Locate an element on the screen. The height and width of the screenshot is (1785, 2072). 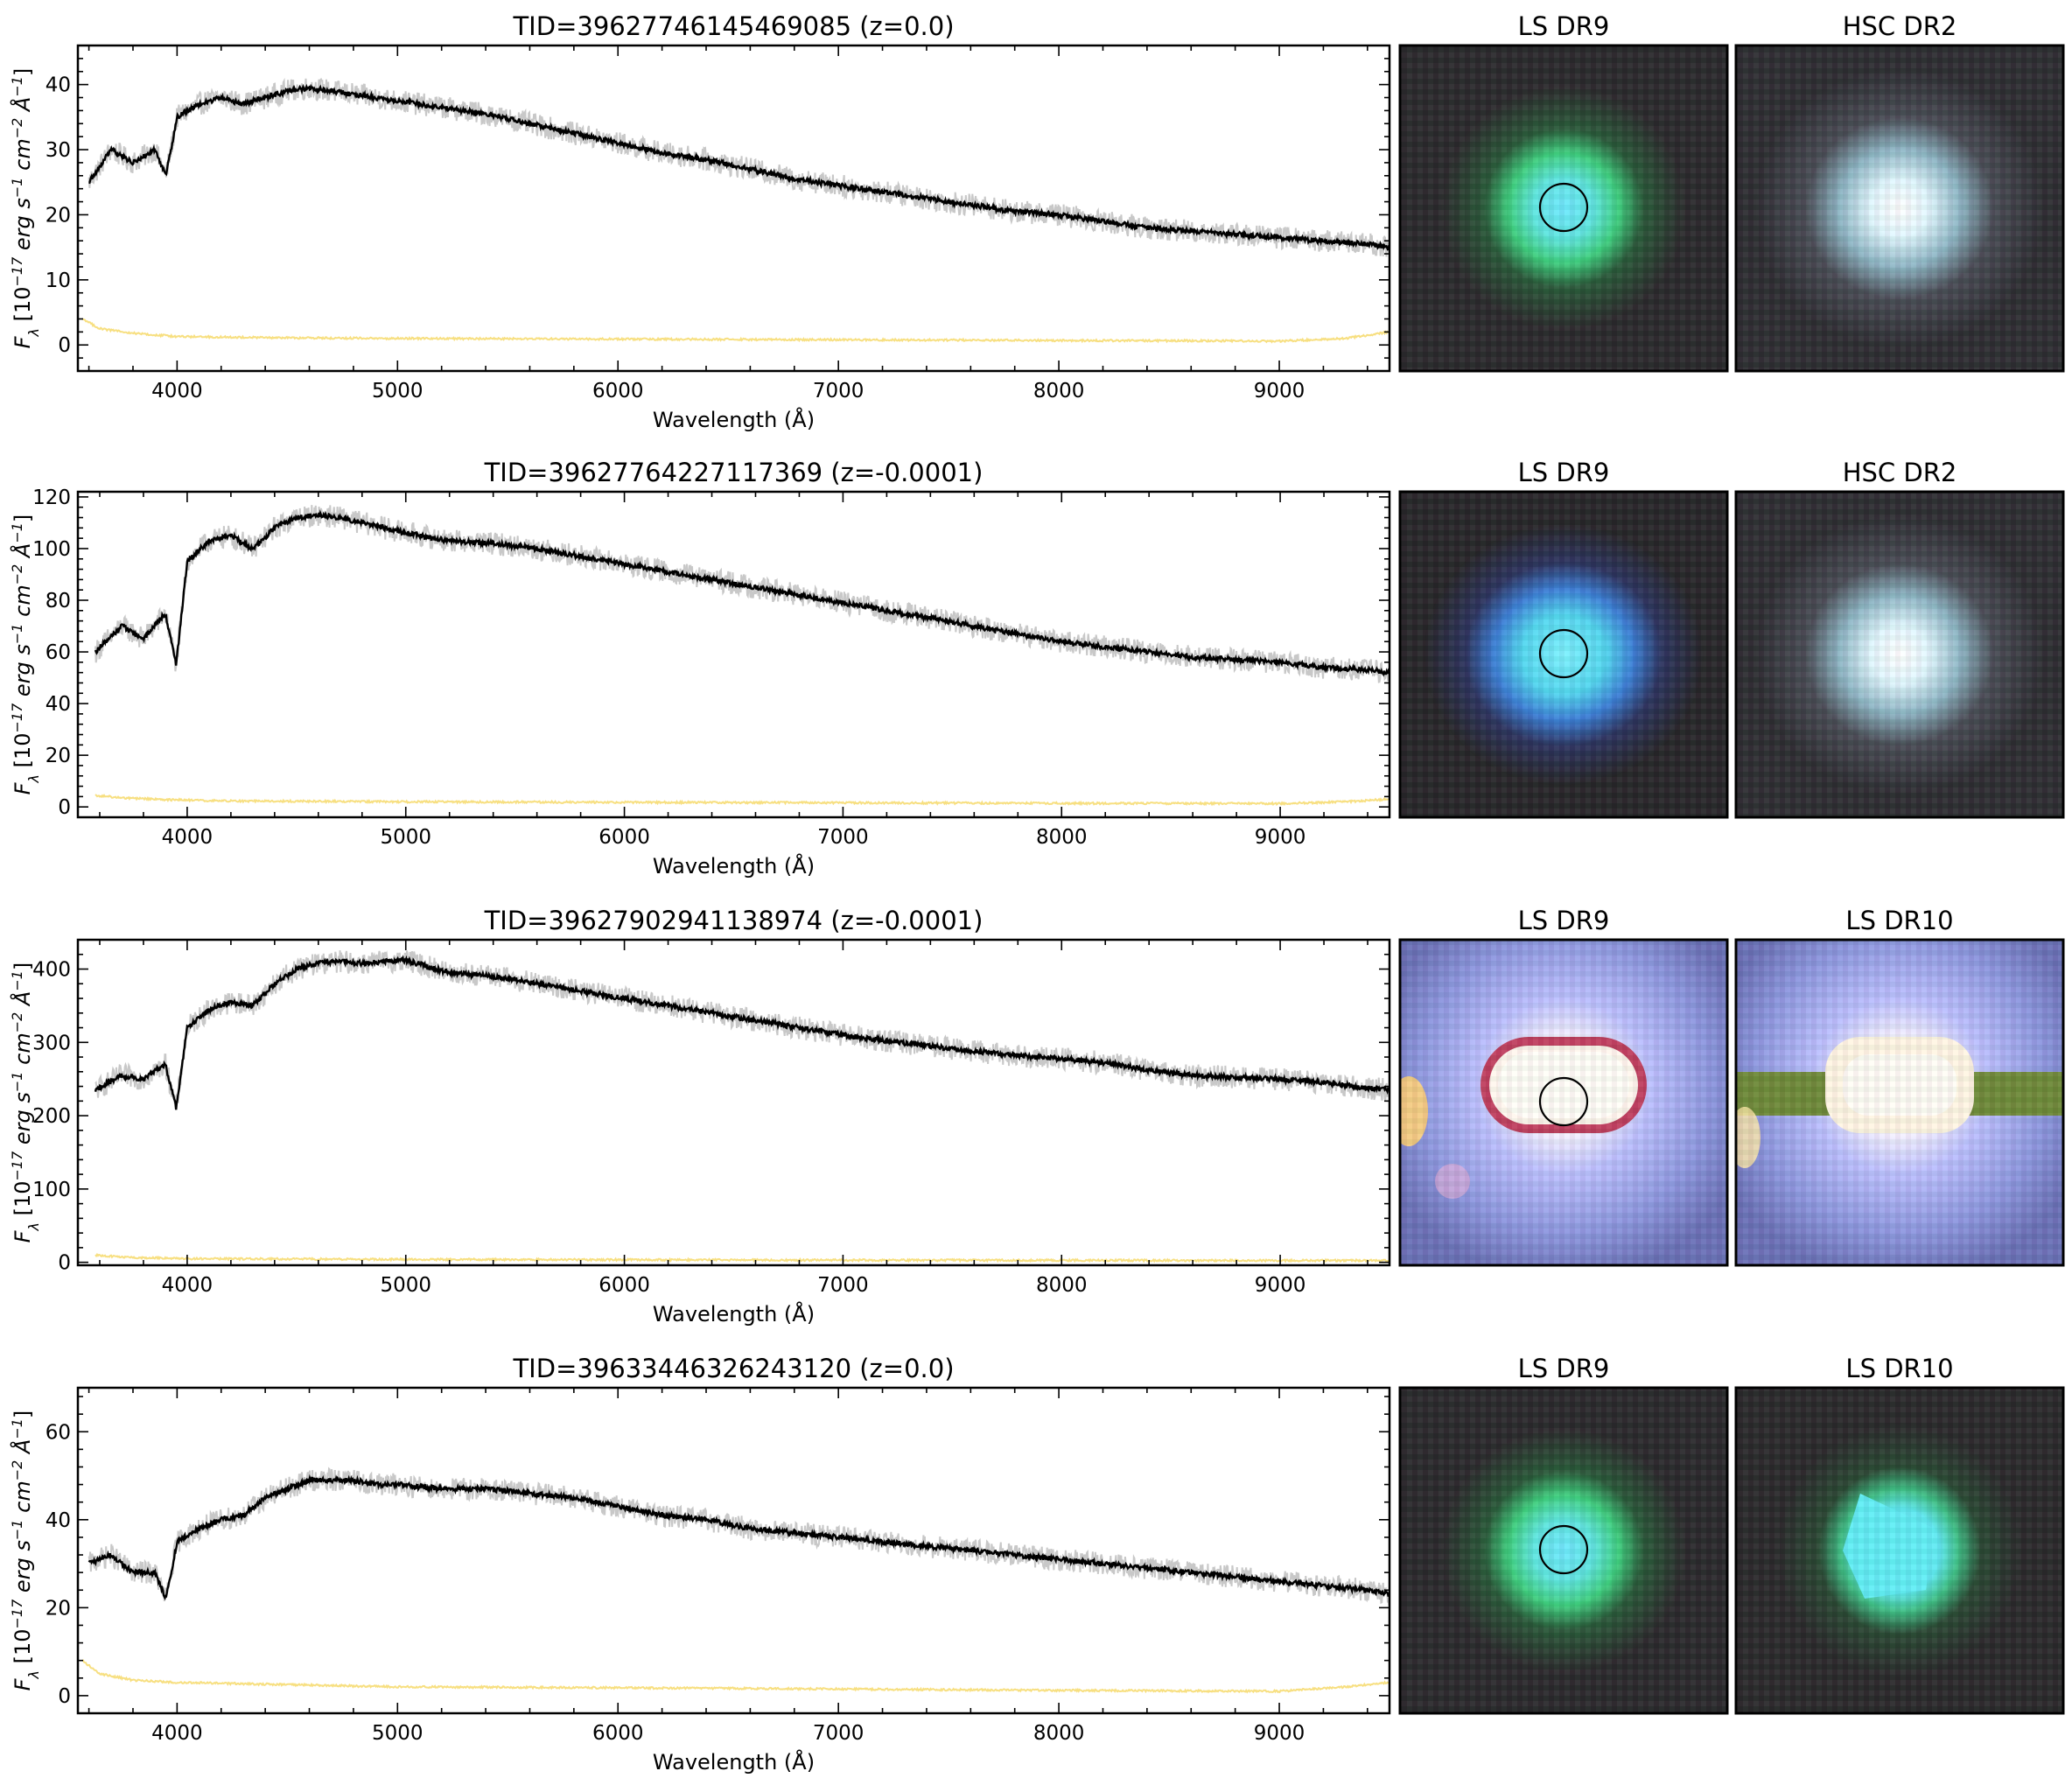
y-tick-label: 10 is located at coordinates (58, 281).